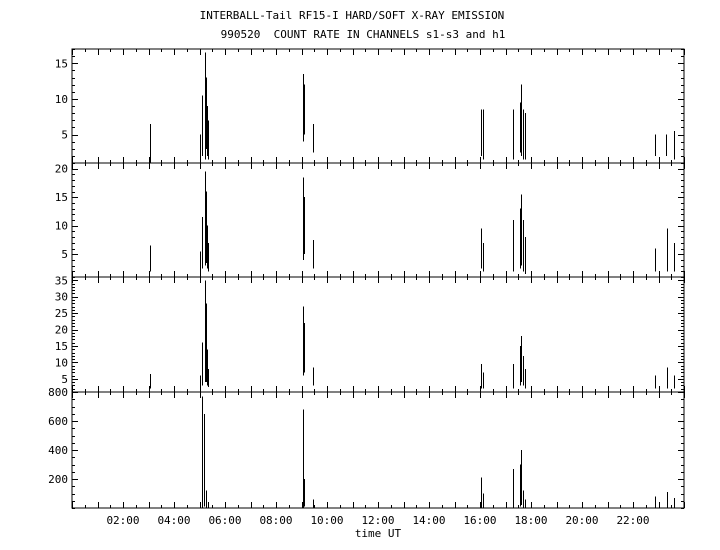  Describe the element at coordinates (61, 280) in the screenshot. I see `y-tick-label: 35` at that location.